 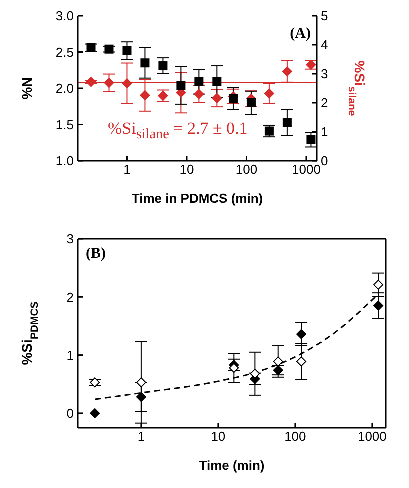 I want to click on y2-tick-label: 5, so click(x=324, y=16).